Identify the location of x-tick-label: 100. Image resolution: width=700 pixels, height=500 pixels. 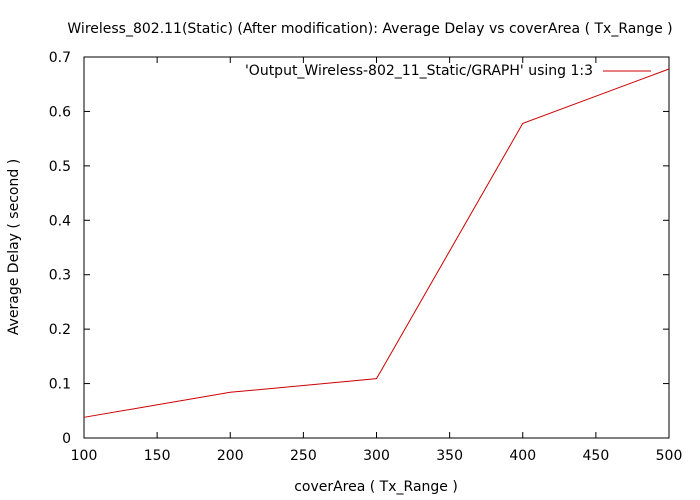
(84, 456).